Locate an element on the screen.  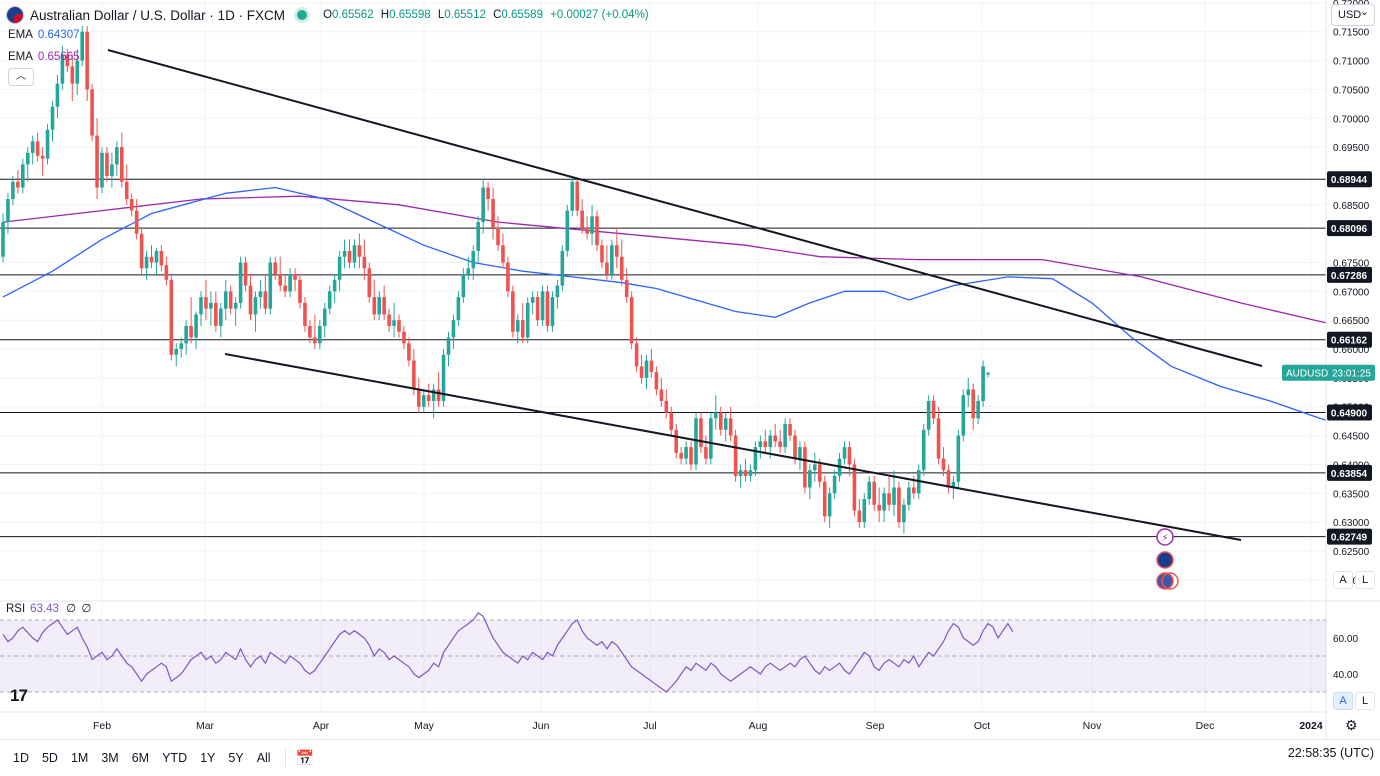
collapse-legend-button: ︿ is located at coordinates (21, 77).